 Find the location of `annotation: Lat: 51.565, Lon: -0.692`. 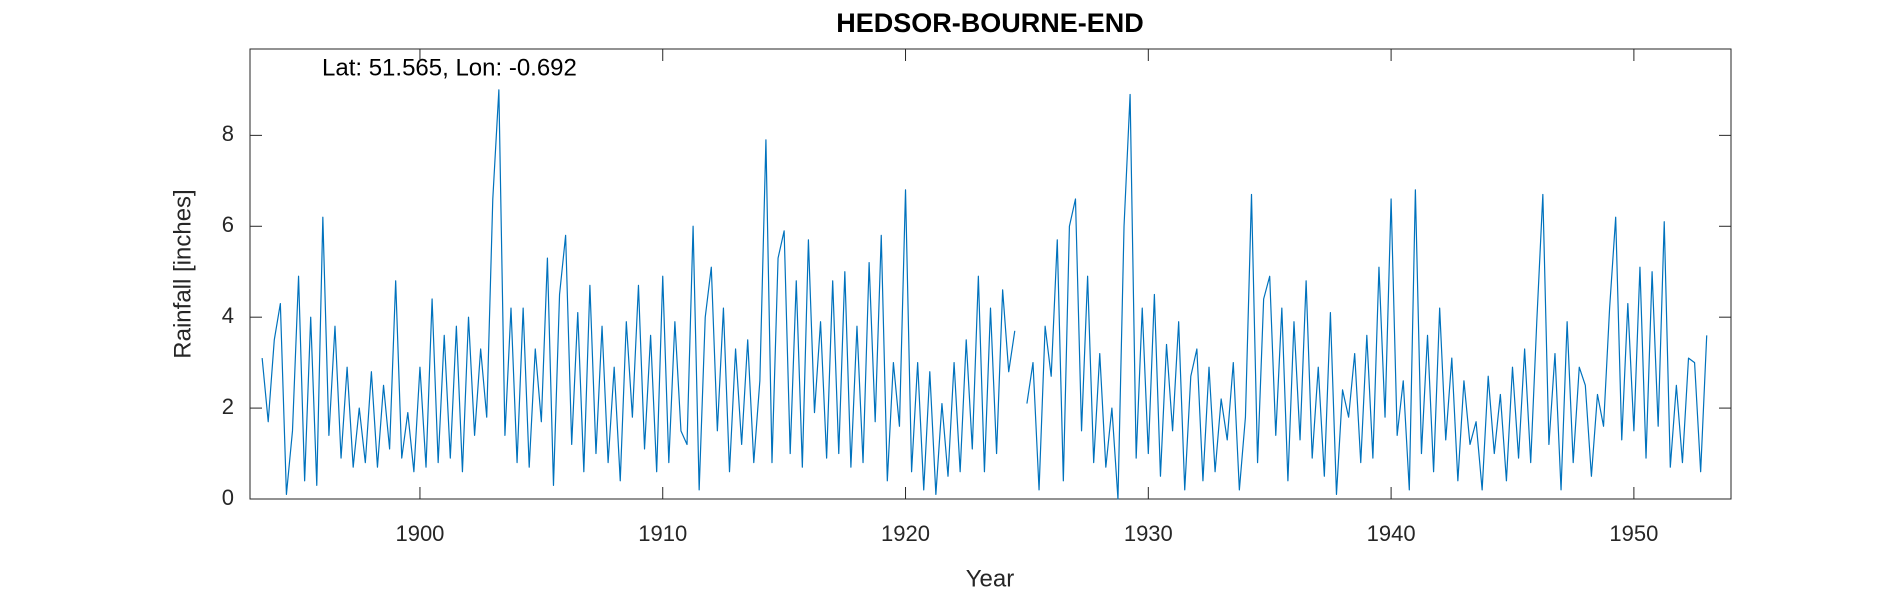

annotation: Lat: 51.565, Lon: -0.692 is located at coordinates (449, 67).